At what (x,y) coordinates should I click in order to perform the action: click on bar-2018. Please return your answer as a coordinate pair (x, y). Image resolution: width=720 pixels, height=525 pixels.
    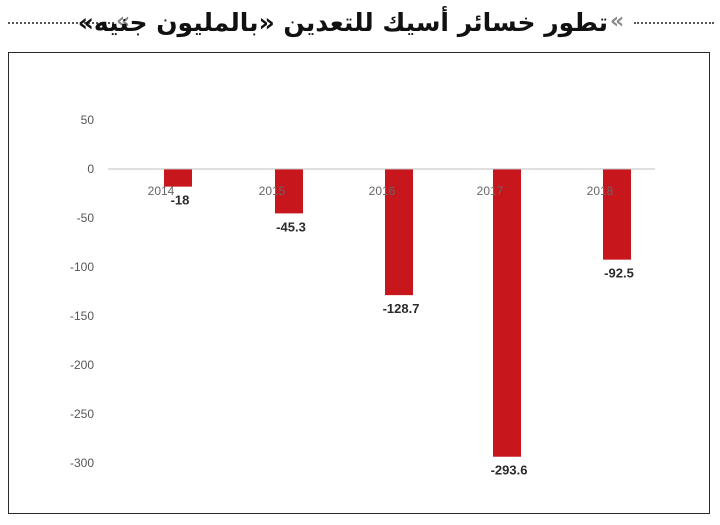
    Looking at the image, I should click on (617, 214).